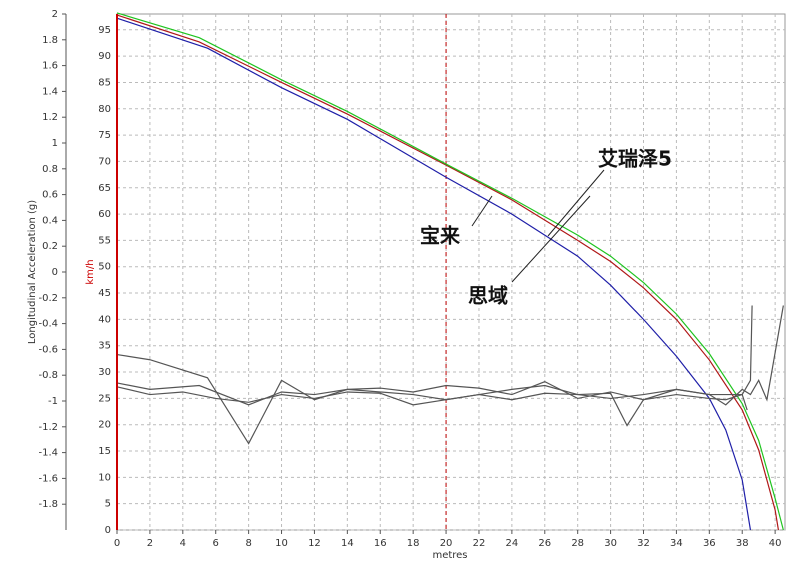 Image resolution: width=800 pixels, height=571 pixels. I want to click on x-tick-label: 18, so click(413, 543).